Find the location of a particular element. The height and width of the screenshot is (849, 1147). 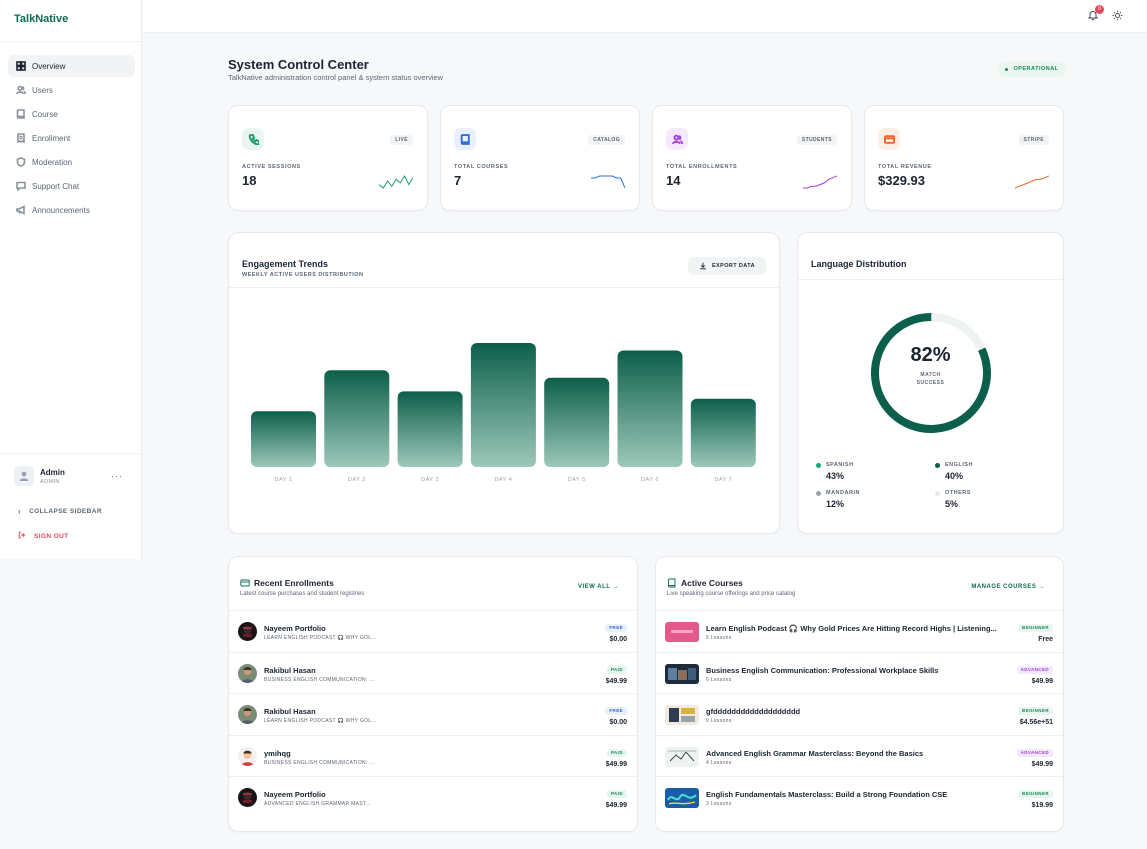

legend-label: ENGLISH is located at coordinates (954, 465).